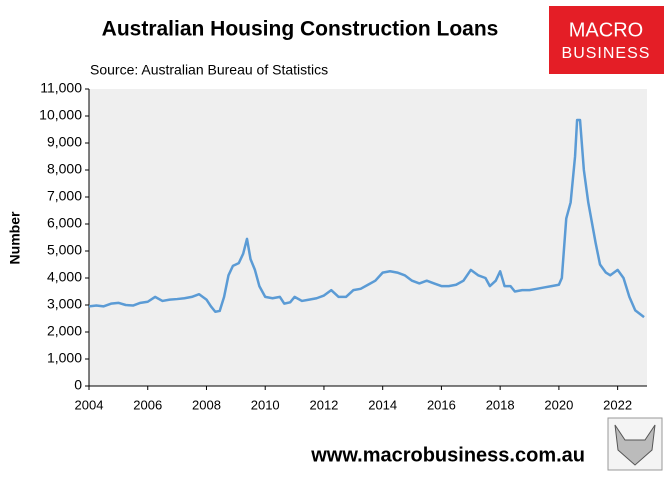  Describe the element at coordinates (64, 304) in the screenshot. I see `y-tick-label: 3,000` at that location.